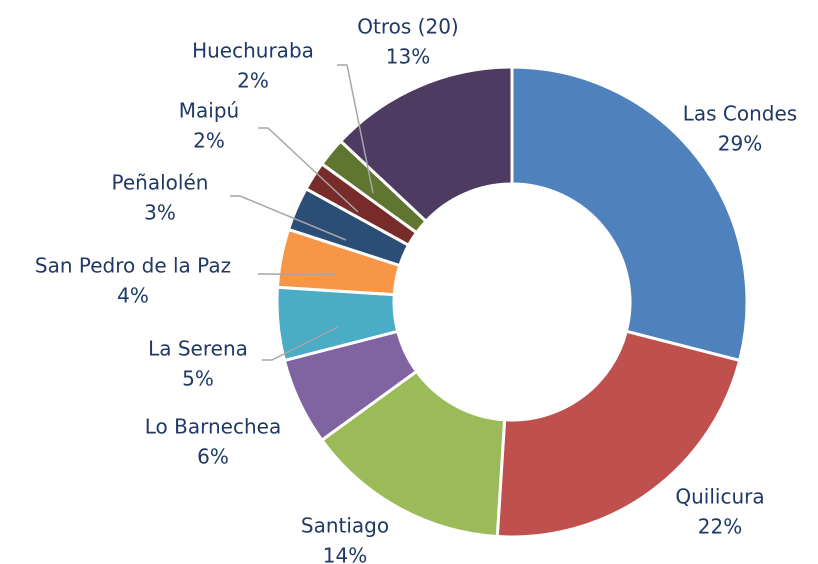 This screenshot has width=818, height=564. Describe the element at coordinates (133, 296) in the screenshot. I see `value-label: 4%` at that location.